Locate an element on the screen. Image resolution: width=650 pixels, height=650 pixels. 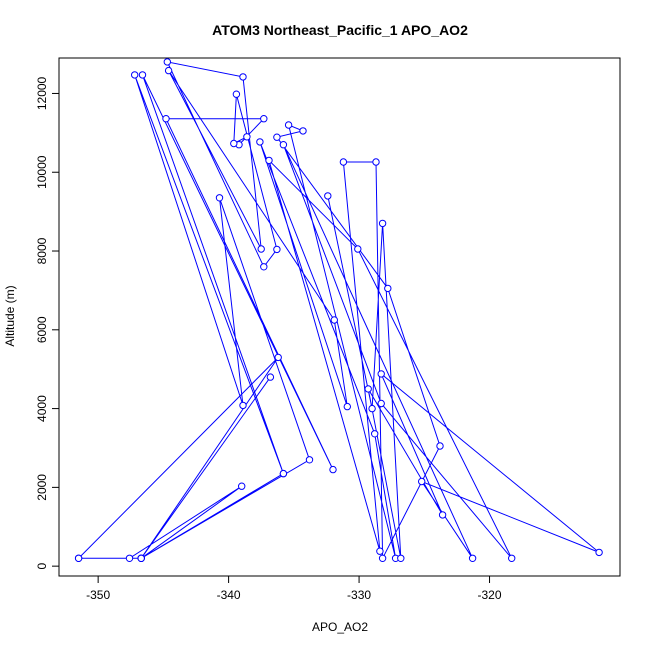
y-tick-label: 4000 is located at coordinates (42, 408).